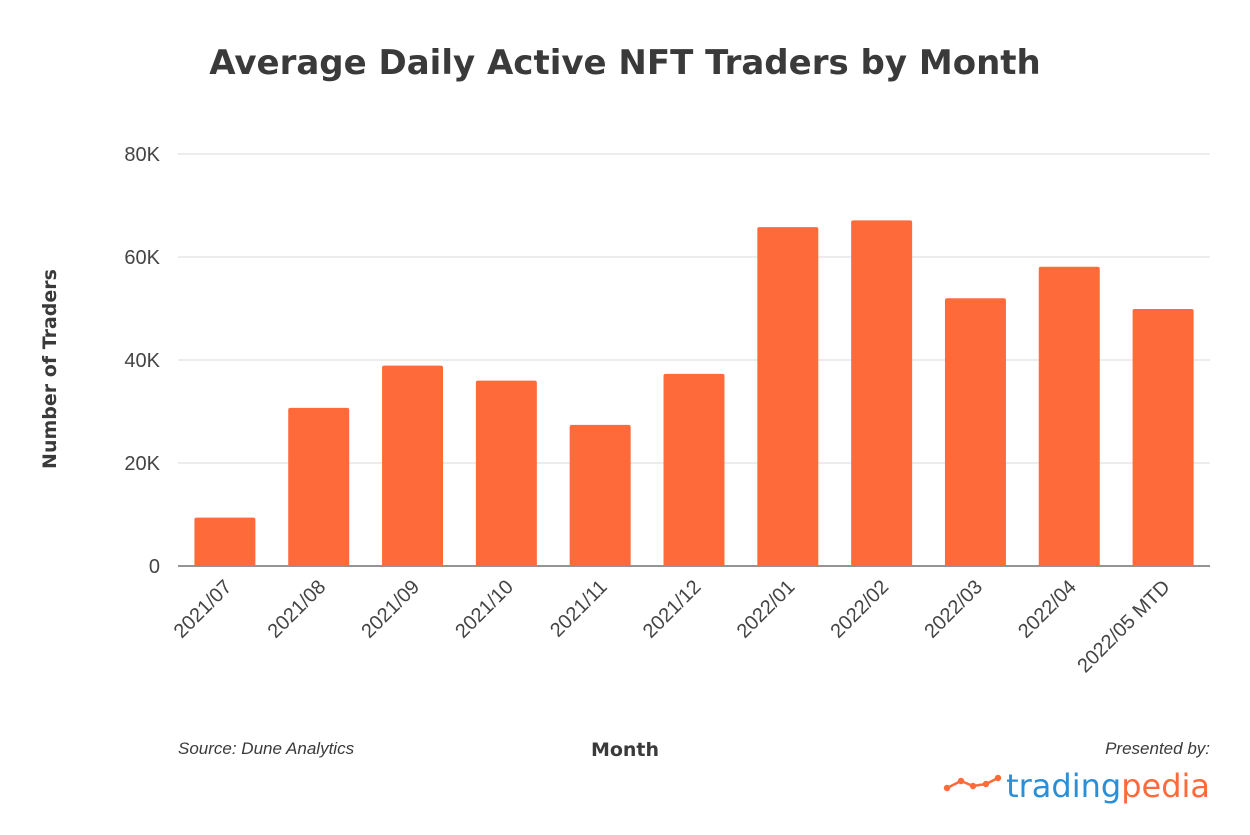 The width and height of the screenshot is (1250, 835). I want to click on brand-logo: tradingpedia, so click(1108, 786).